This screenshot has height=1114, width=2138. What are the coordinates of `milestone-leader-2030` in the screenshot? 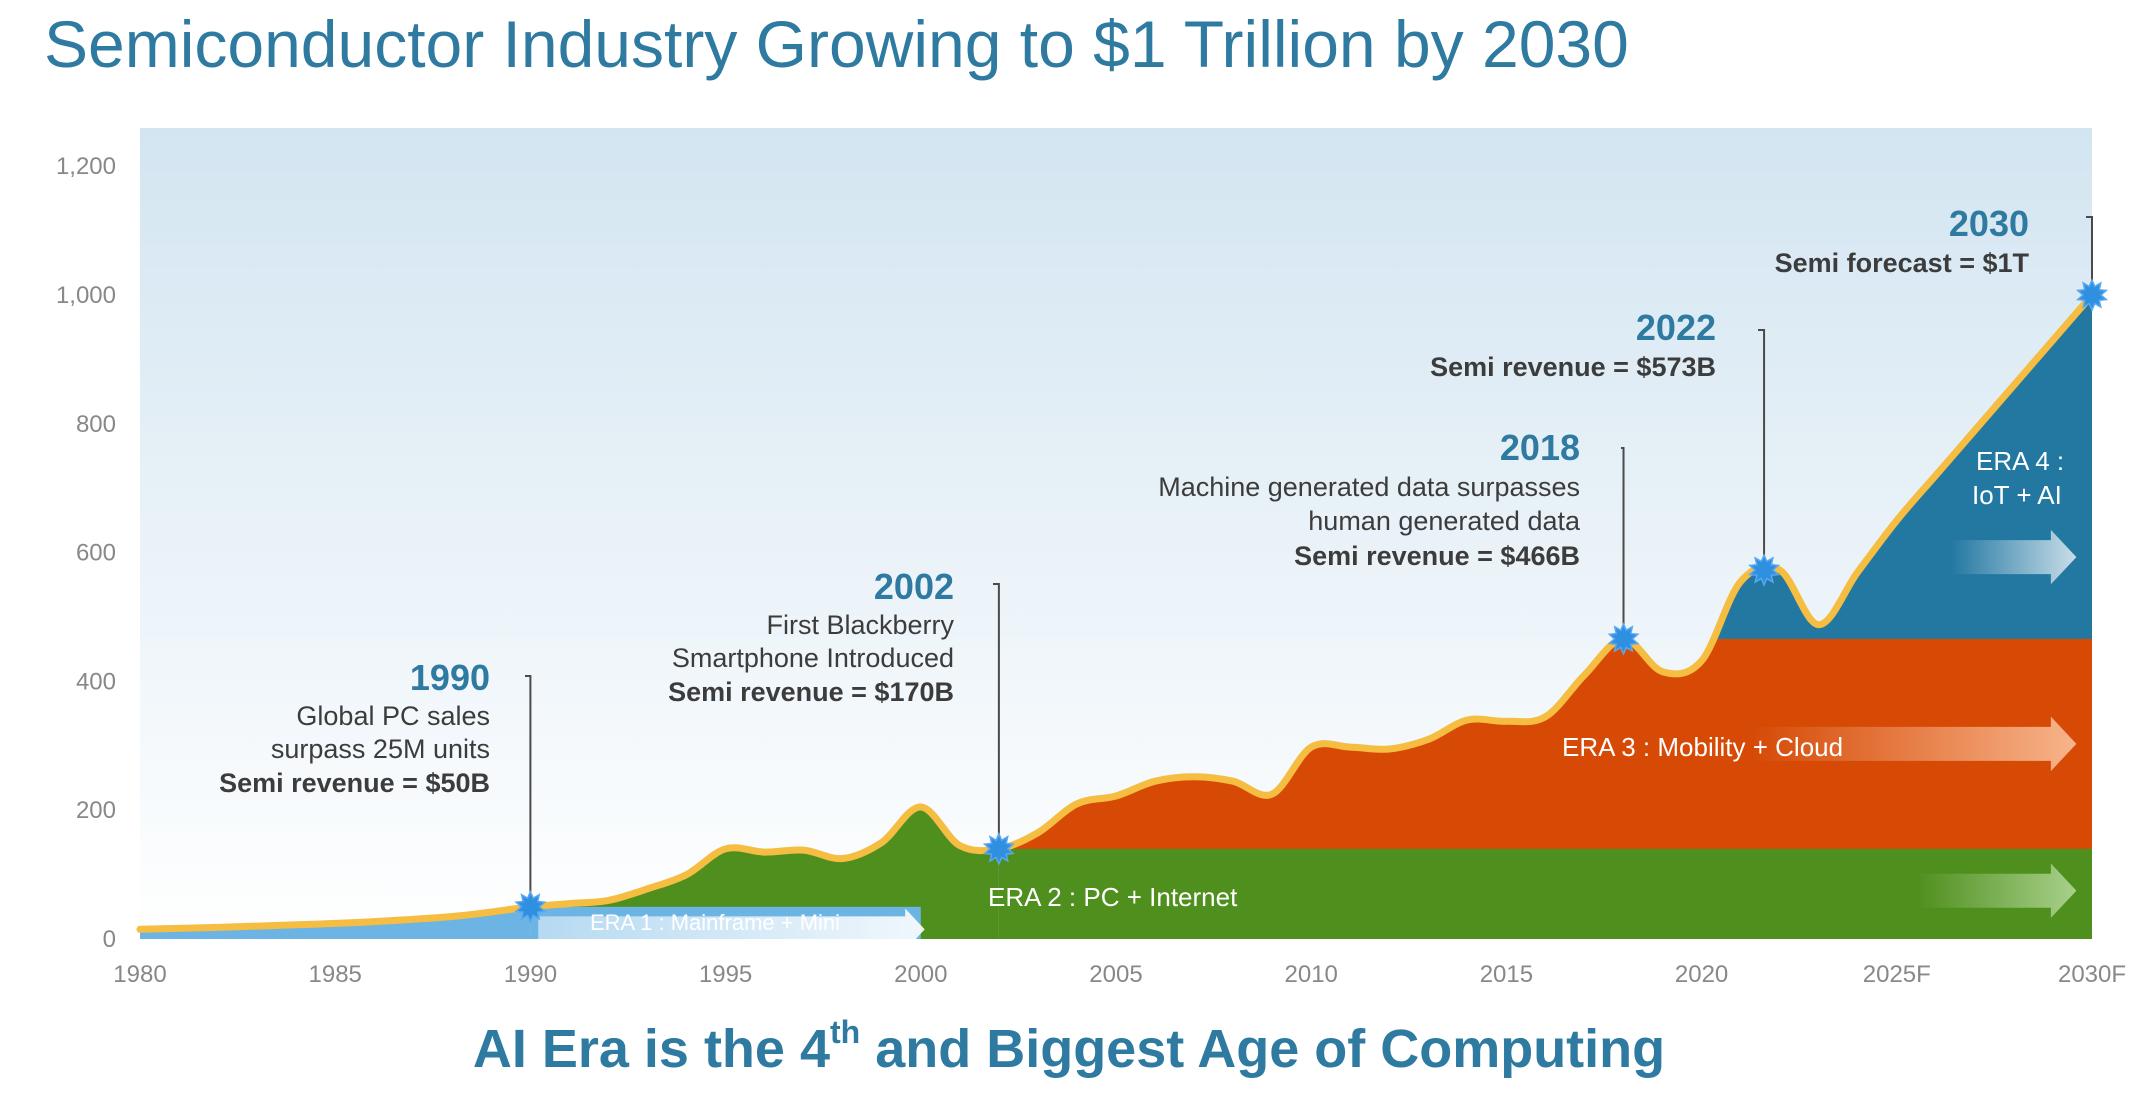 It's located at (2089, 255).